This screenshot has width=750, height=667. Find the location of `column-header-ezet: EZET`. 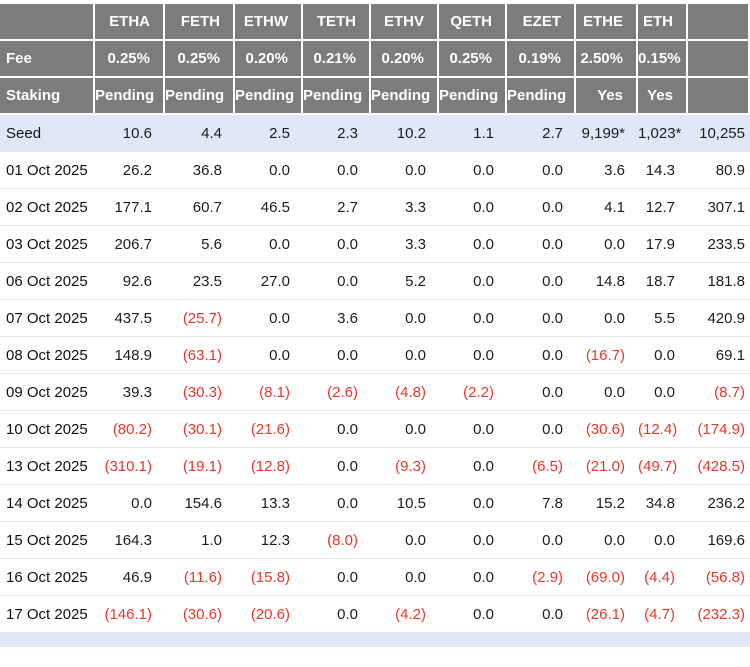

column-header-ezet: EZET is located at coordinates (541, 22).